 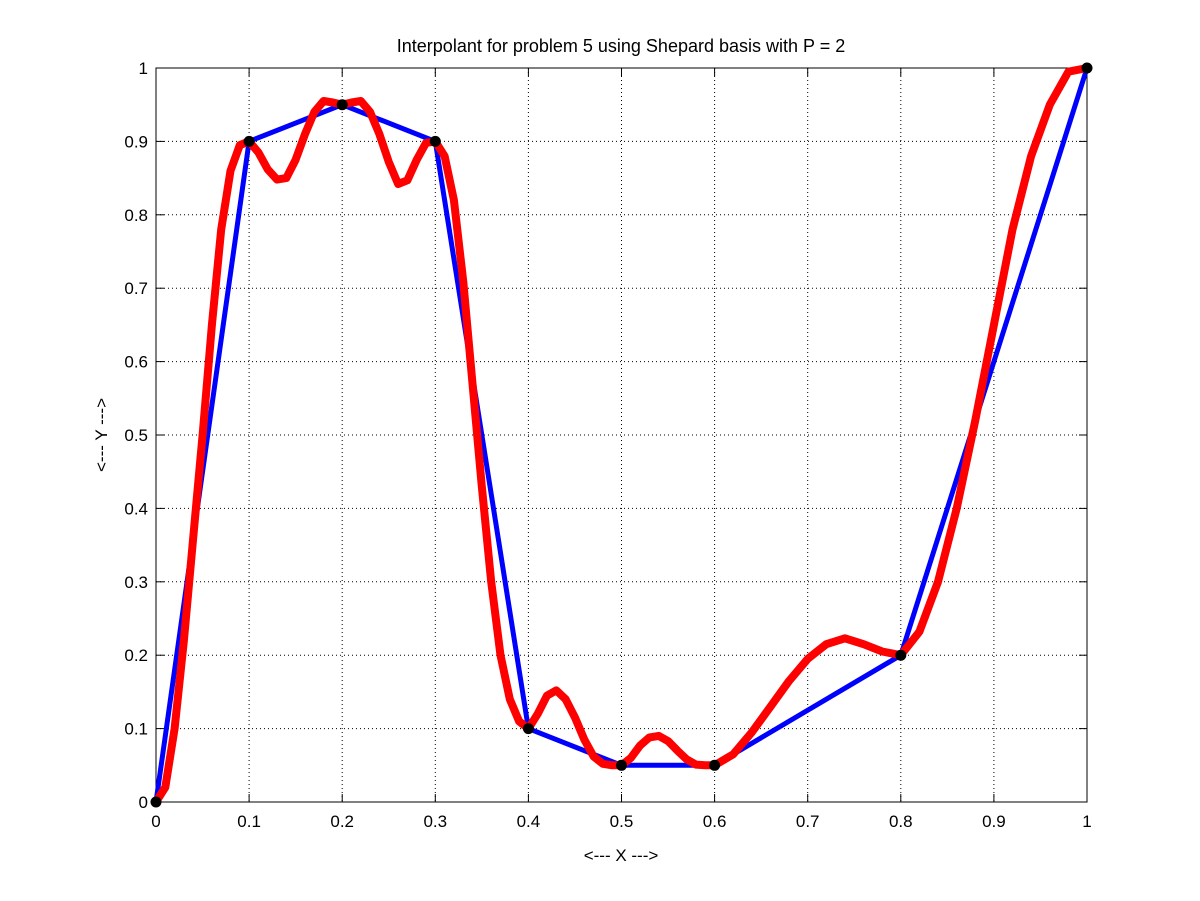 What do you see at coordinates (808, 821) in the screenshot?
I see `x-tick-label: 0.7` at bounding box center [808, 821].